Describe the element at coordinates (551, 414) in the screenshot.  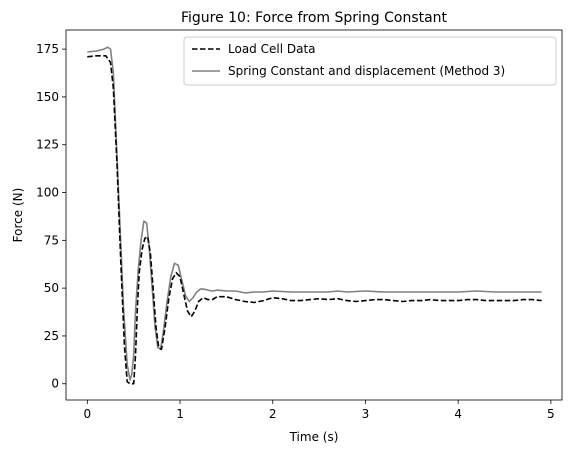
I see `x-tick-label-5: 5` at that location.